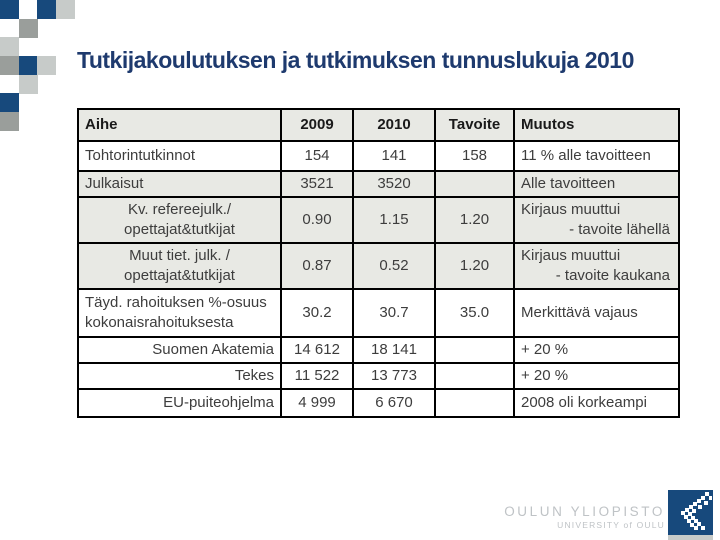  I want to click on cell-tavoite: 35.0, so click(474, 313).